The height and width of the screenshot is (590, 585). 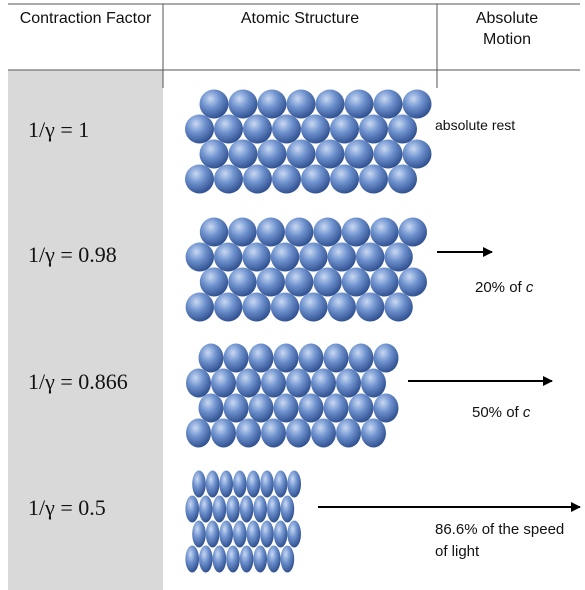 I want to click on contraction-factor: 1/γ = 0.5, so click(x=67, y=507).